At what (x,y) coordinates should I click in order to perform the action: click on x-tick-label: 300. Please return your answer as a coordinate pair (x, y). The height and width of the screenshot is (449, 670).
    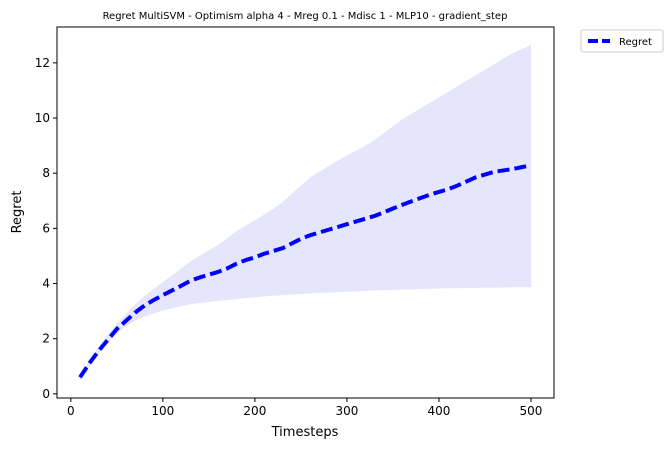
    Looking at the image, I should click on (346, 411).